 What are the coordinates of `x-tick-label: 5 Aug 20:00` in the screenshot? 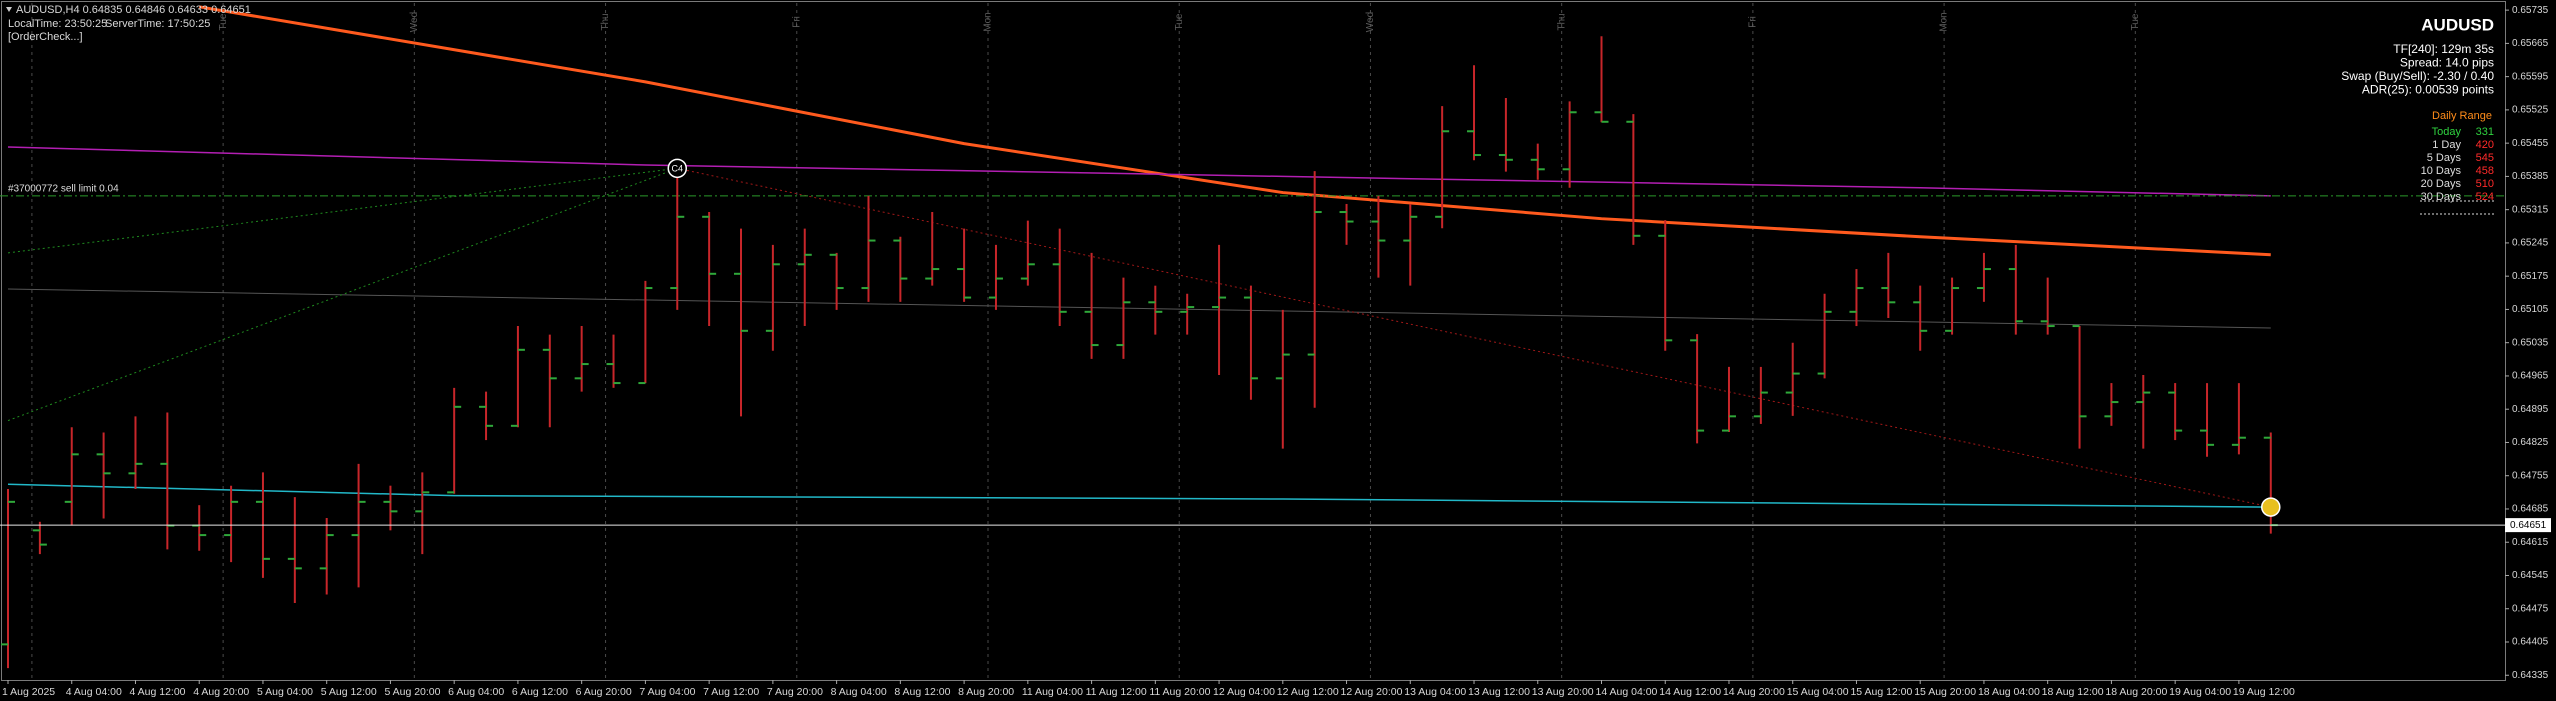 It's located at (412, 692).